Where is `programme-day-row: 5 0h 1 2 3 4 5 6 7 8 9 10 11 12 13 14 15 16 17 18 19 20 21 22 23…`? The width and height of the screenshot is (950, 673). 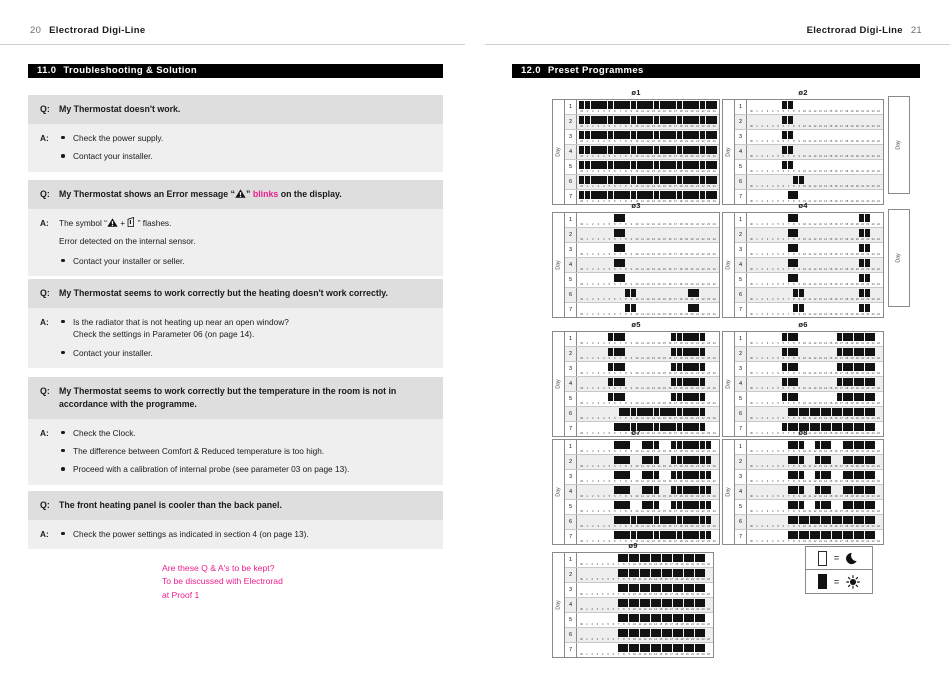 programme-day-row: 5 0h 1 2 3 4 5 6 7 8 9 10 11 12 13 14 15 16 17 18 19 20 21 22 23… is located at coordinates (642, 280).